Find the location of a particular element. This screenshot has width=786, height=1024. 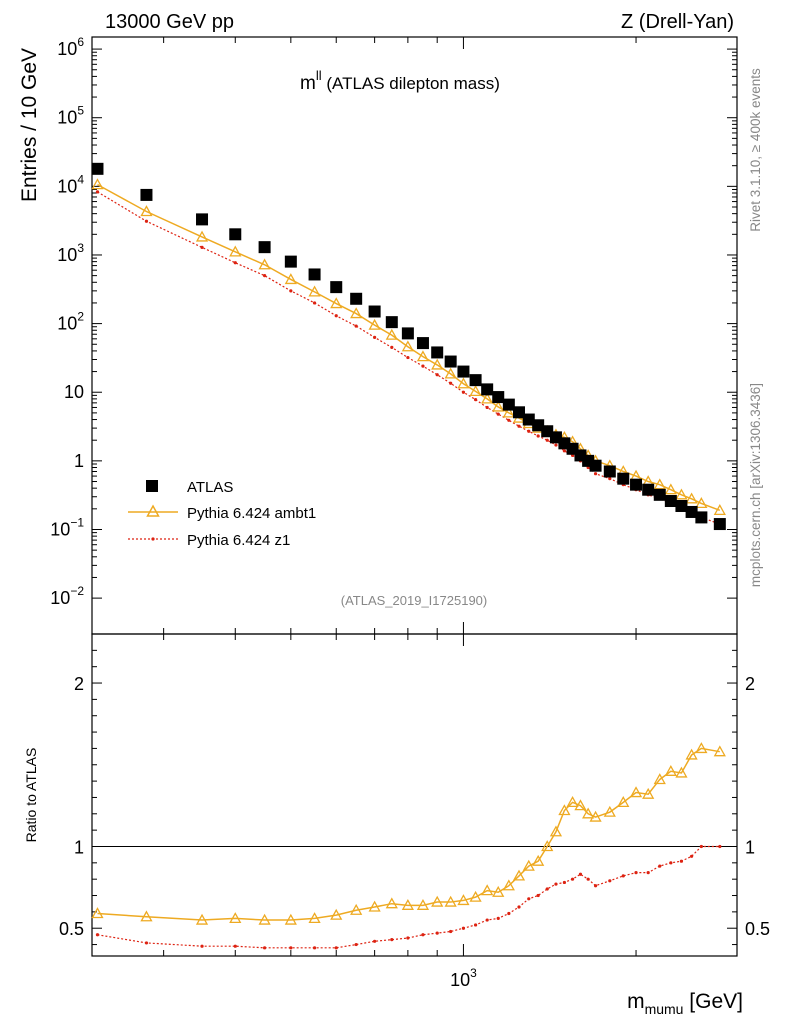

x-axis-label: mmumu [GeV] is located at coordinates (685, 1003).